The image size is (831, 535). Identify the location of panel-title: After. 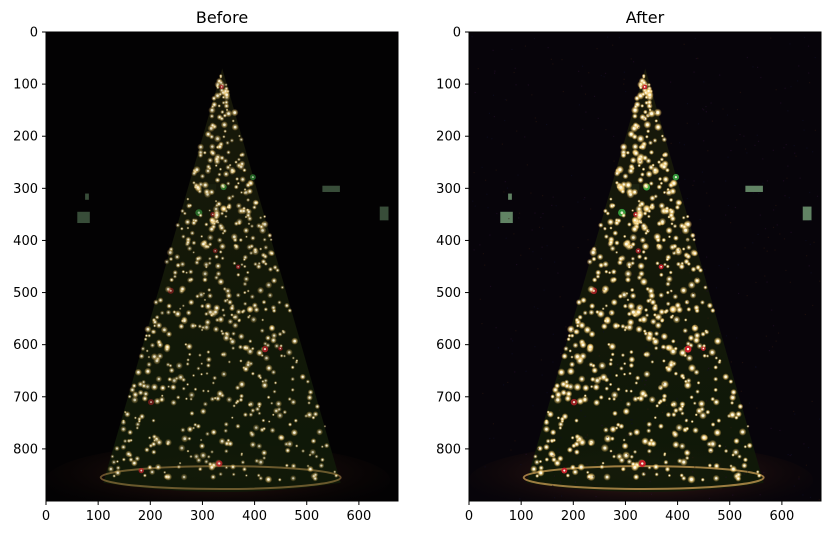
(645, 17).